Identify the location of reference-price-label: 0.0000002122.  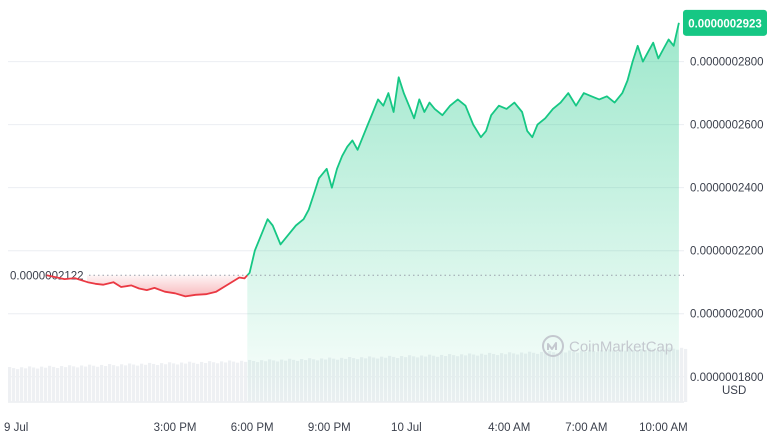
(47, 276).